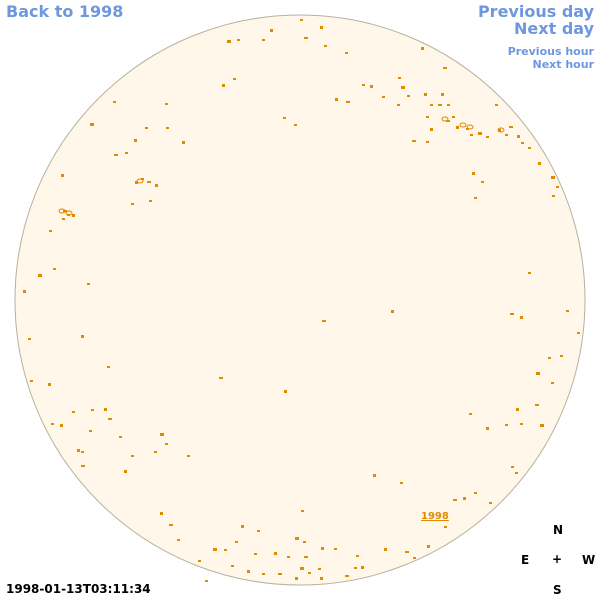  I want to click on back-to-year-link: Back to 1998, so click(65, 11).